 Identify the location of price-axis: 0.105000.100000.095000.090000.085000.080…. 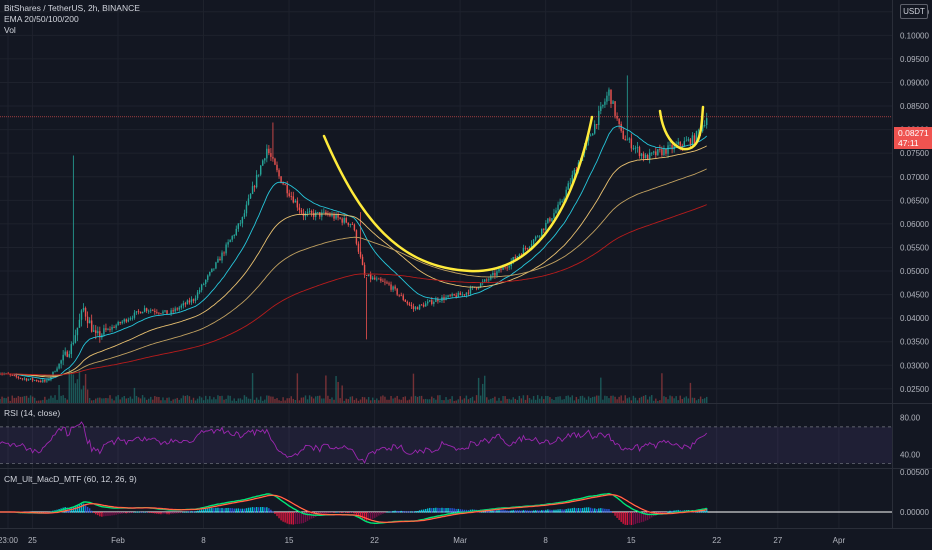
(914, 262).